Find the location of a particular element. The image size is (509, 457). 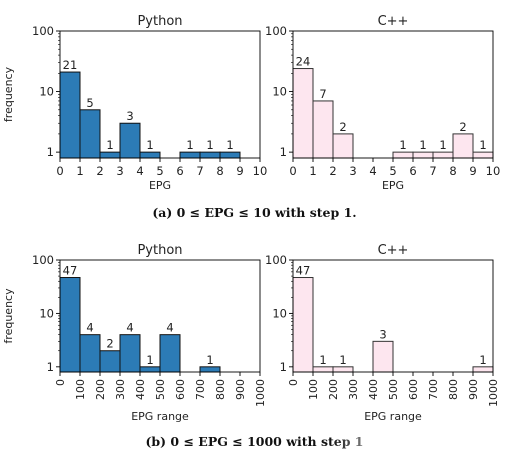

x-tick-label: 400 is located at coordinates (373, 389).